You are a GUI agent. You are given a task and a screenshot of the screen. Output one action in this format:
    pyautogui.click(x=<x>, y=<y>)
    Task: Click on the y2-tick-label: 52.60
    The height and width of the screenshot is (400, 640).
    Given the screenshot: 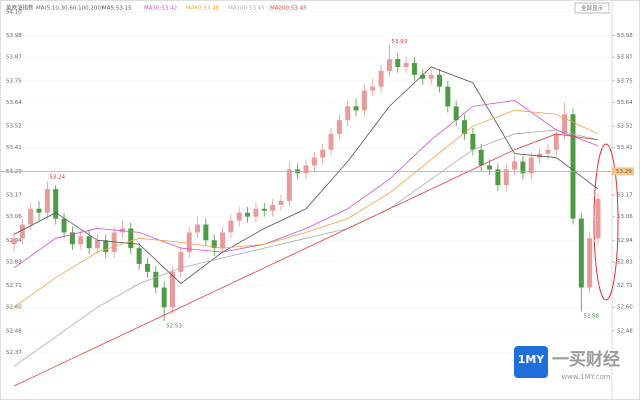 What is the action you would take?
    pyautogui.click(x=625, y=308)
    